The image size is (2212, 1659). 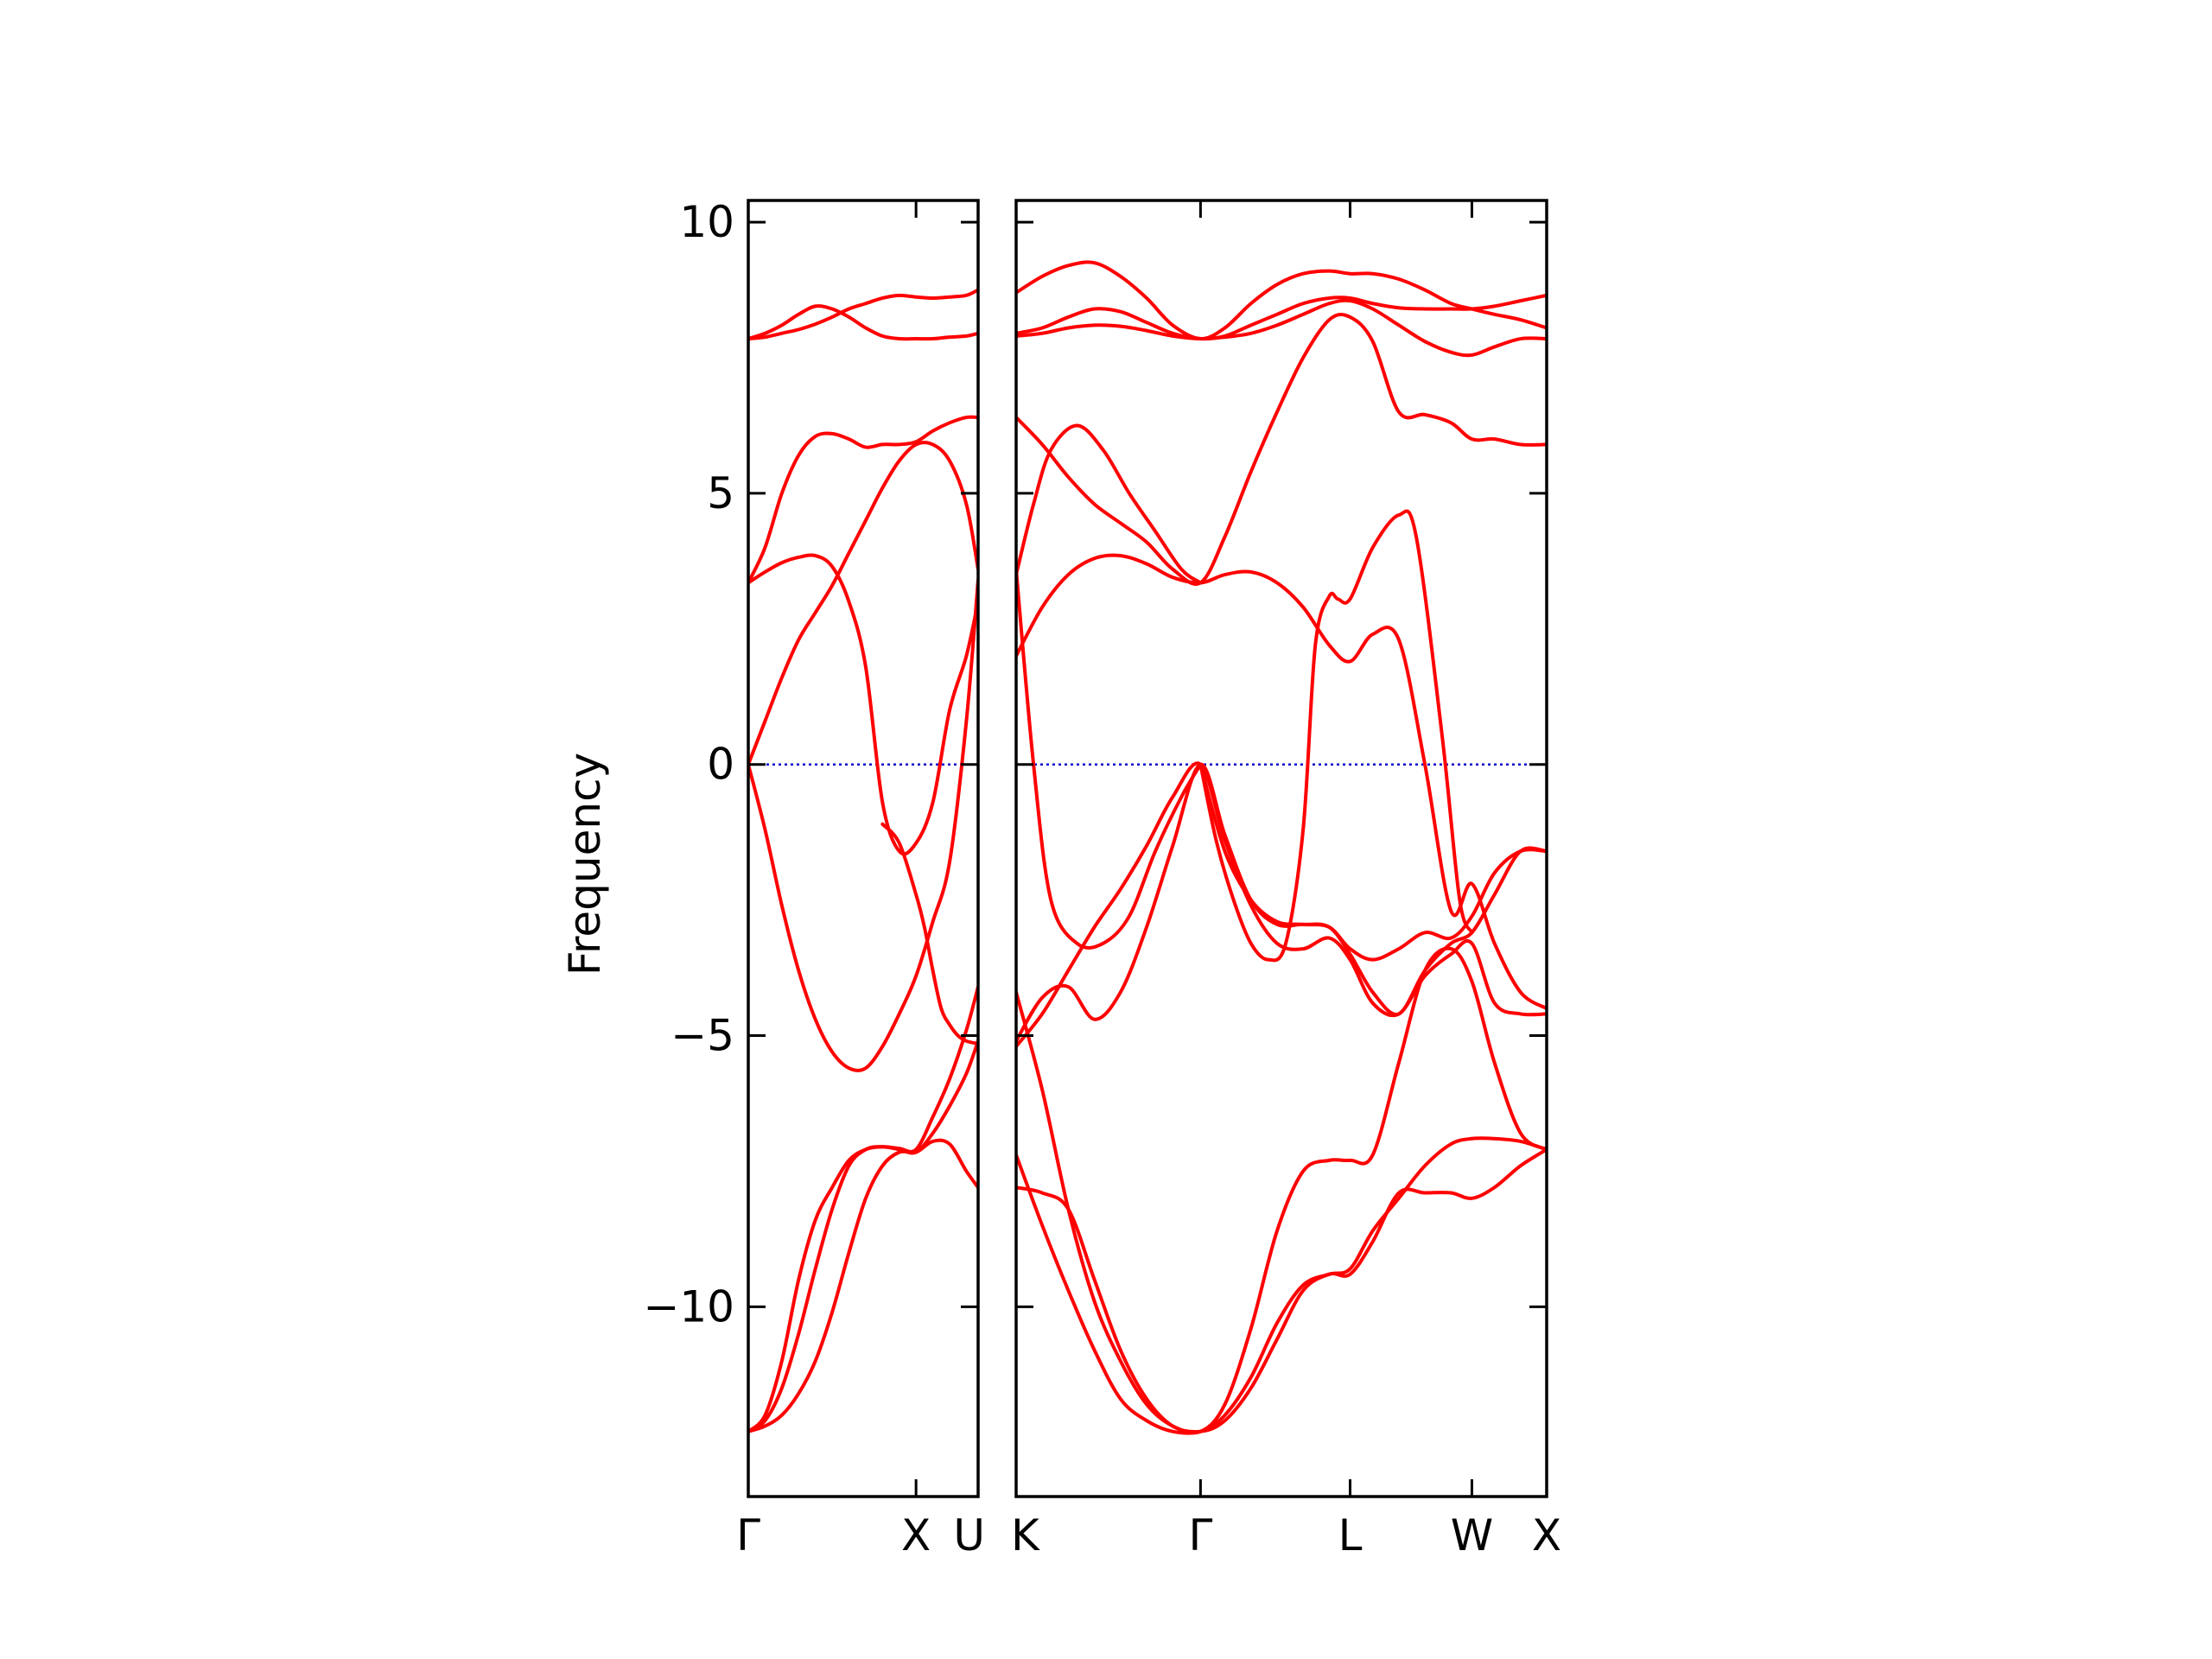 I want to click on panel-frame, so click(x=863, y=848).